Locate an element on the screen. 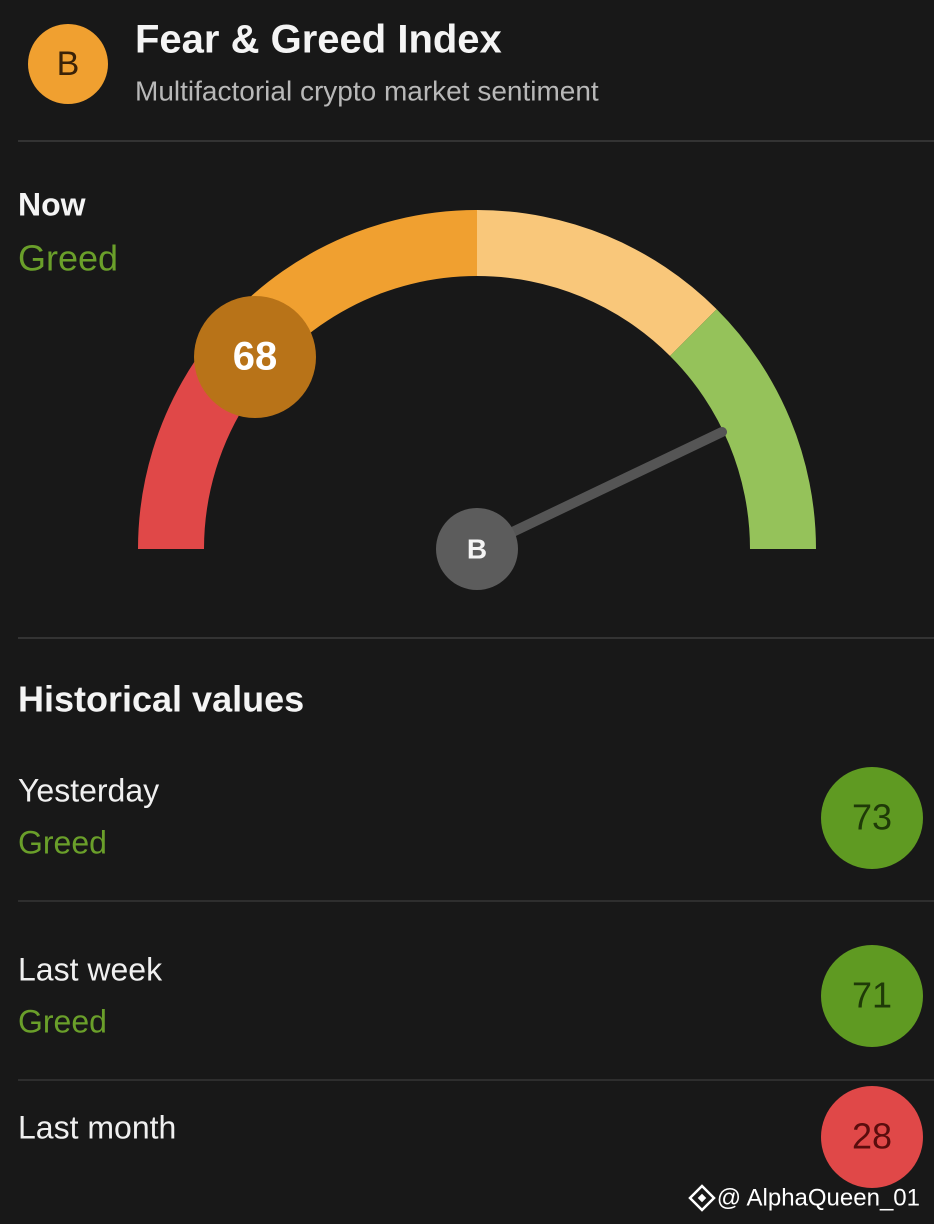 Image resolution: width=934 pixels, height=1224 pixels. watermark: @ AlphaQueen_01 is located at coordinates (818, 1197).